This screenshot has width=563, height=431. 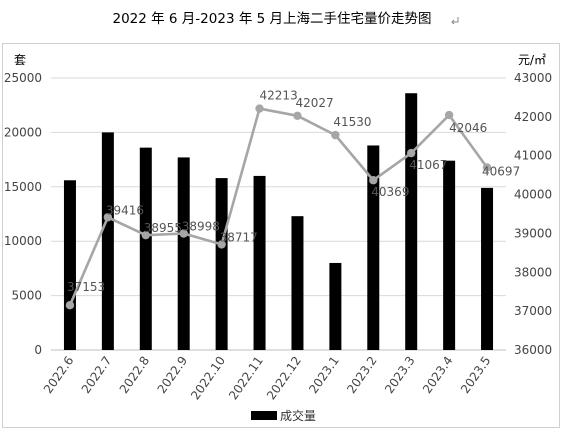 I want to click on left-tick-label: 5000, so click(x=26, y=296).